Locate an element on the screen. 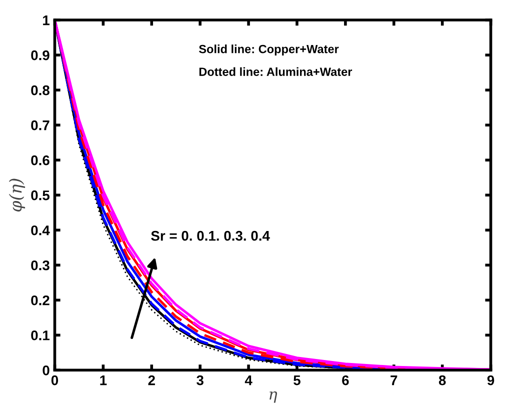 The height and width of the screenshot is (409, 507). x-tick-label: 9 is located at coordinates (490, 380).